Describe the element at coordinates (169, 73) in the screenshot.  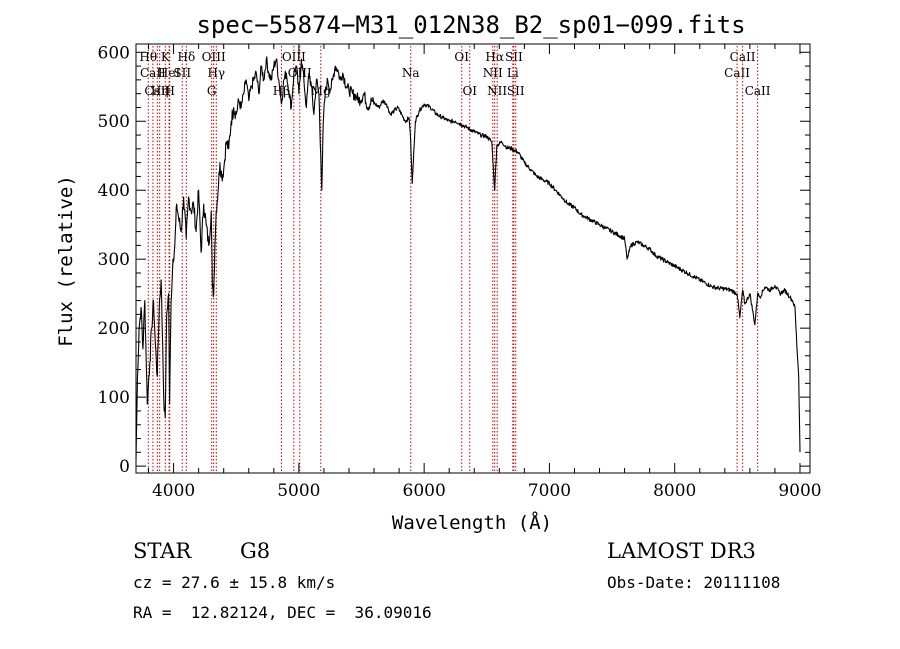
I see `line-label-3964: HeI` at that location.